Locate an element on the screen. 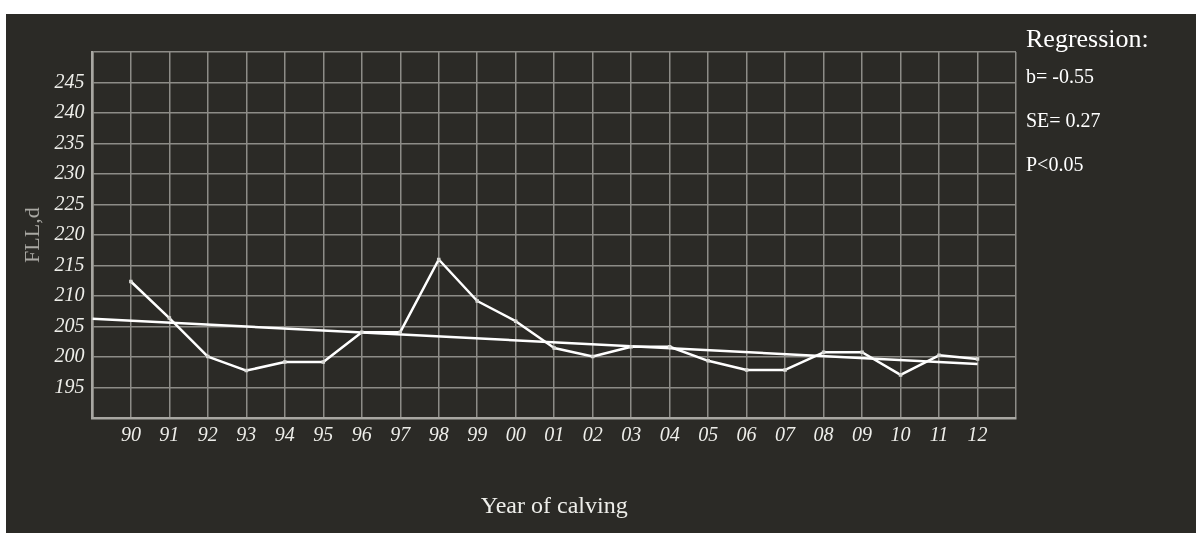 The image size is (1201, 533). y-tick-label: 195 is located at coordinates (69, 385).